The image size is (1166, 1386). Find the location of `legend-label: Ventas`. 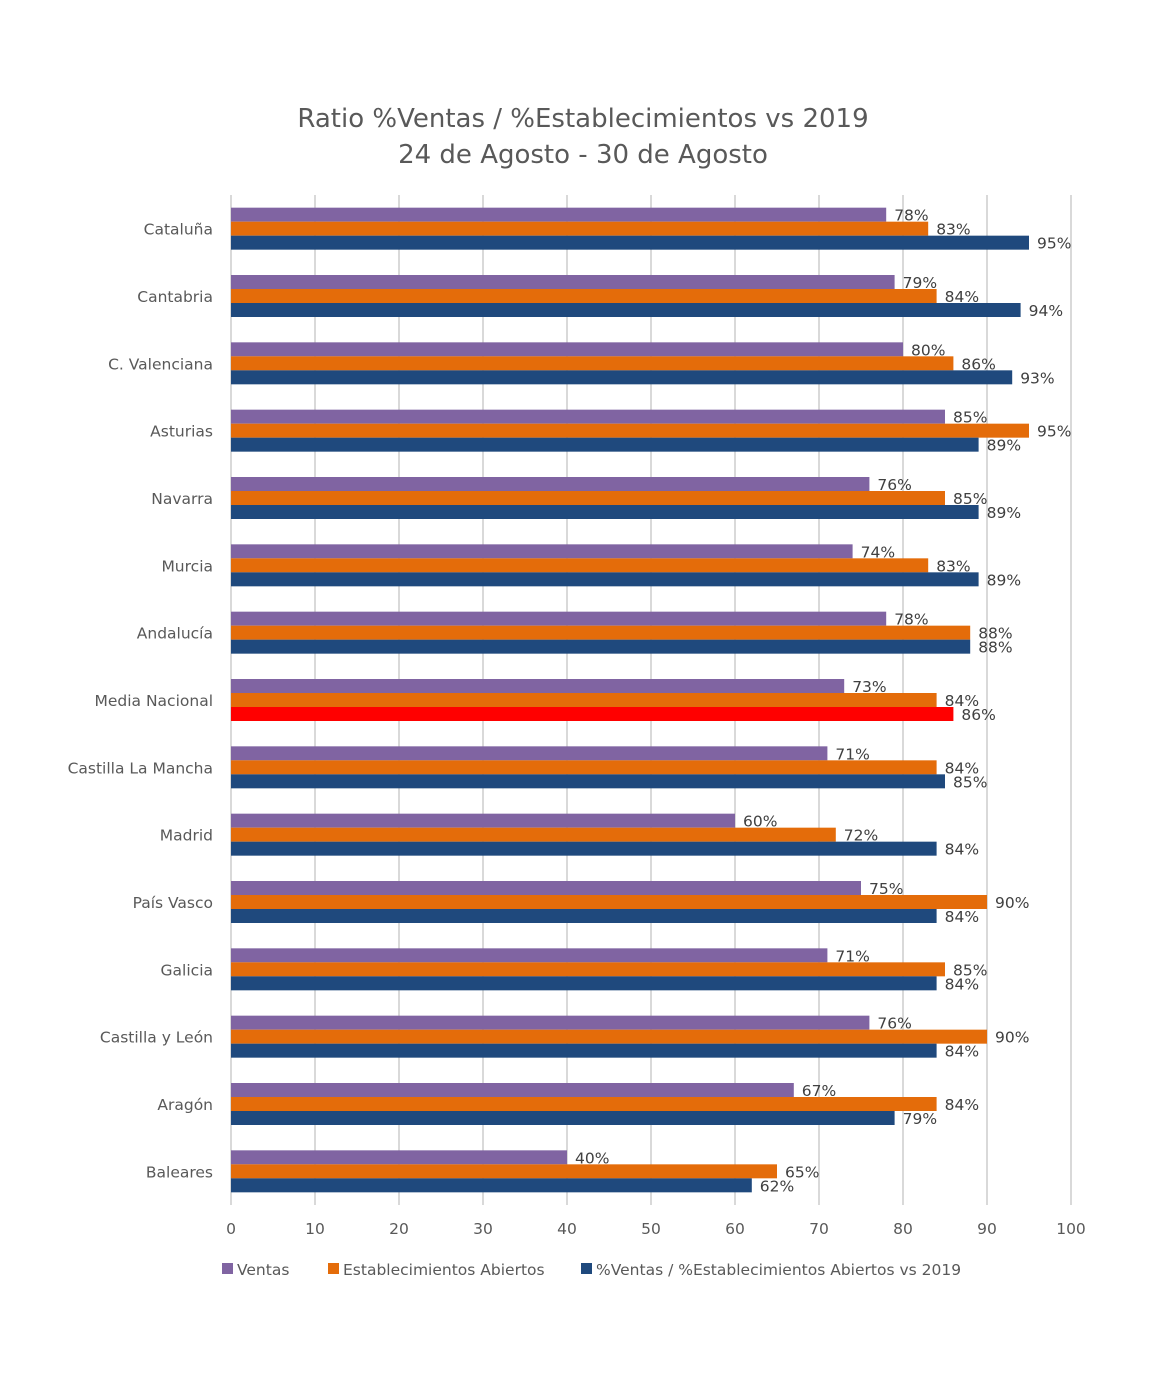

legend-label: Ventas is located at coordinates (263, 1270).